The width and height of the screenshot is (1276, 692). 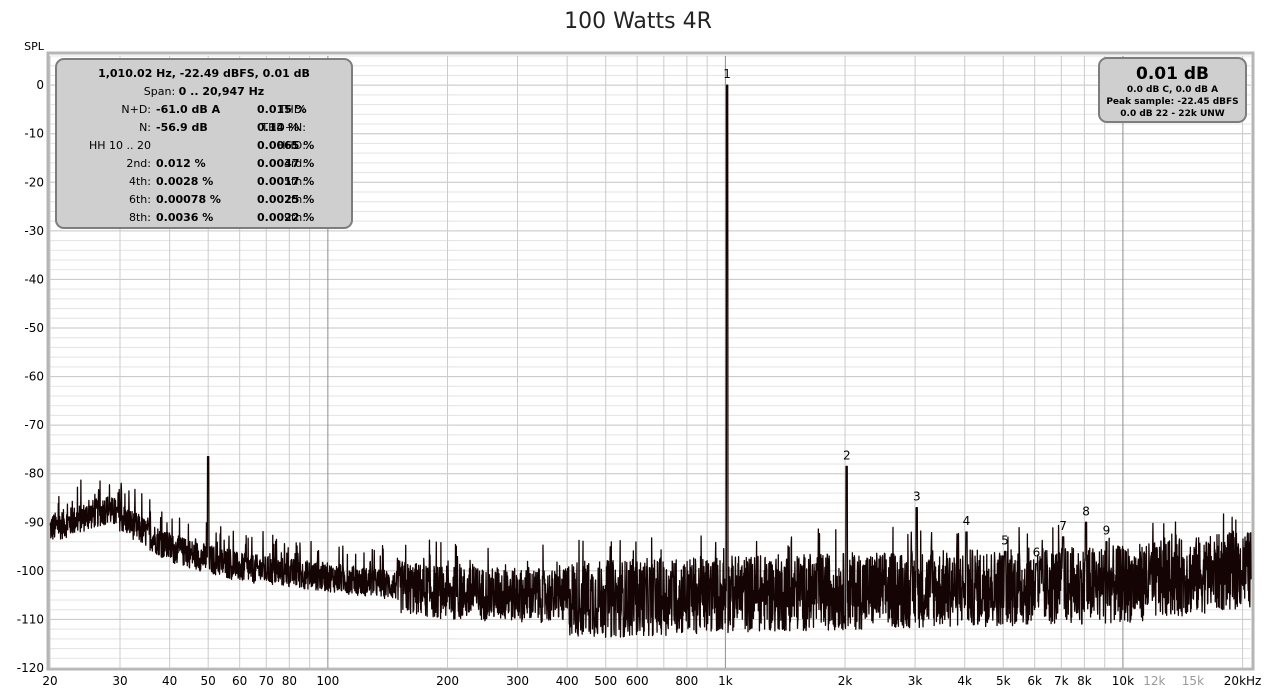 What do you see at coordinates (34, 377) in the screenshot?
I see `y-tick-label: -60` at bounding box center [34, 377].